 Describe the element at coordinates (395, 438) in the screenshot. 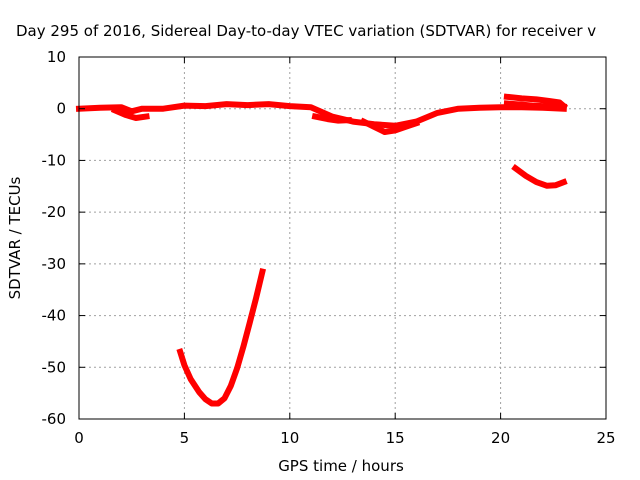

I see `x-tick-label: 15` at that location.